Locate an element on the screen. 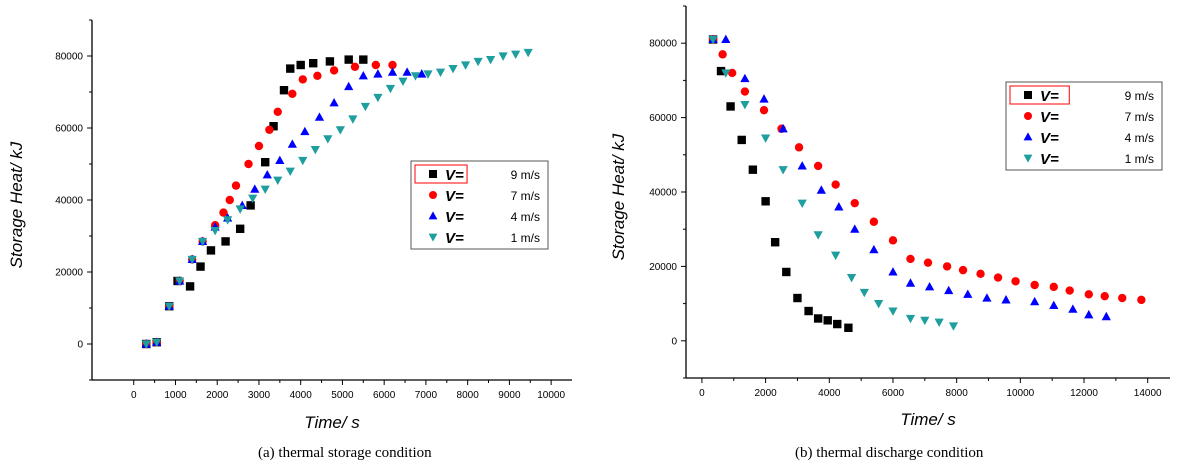  x-tick-label: 14000 is located at coordinates (1148, 393).